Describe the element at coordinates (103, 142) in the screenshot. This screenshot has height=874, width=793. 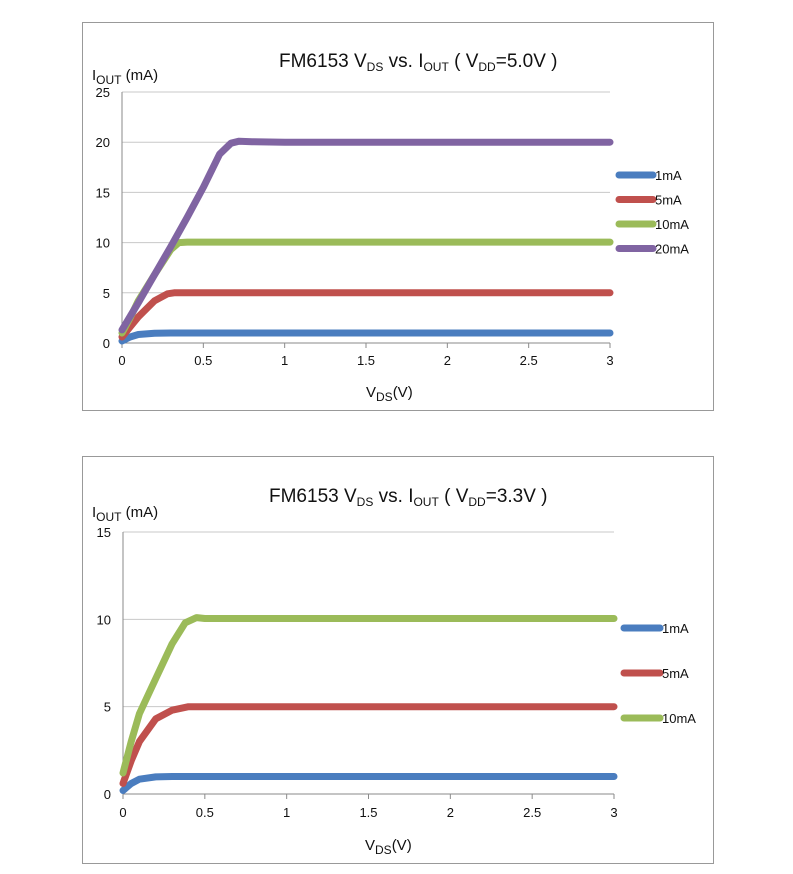
I see `y-tick-label: 20` at that location.